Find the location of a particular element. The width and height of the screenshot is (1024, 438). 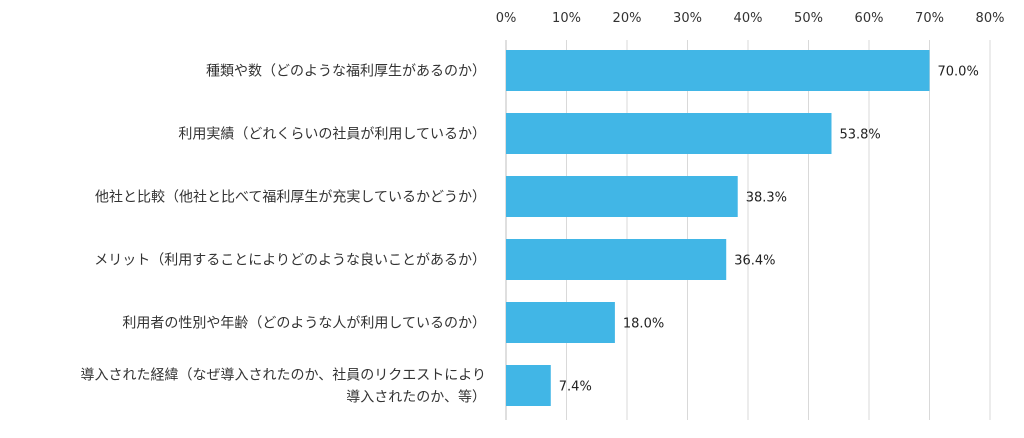

data-label: 7.4% is located at coordinates (575, 387).